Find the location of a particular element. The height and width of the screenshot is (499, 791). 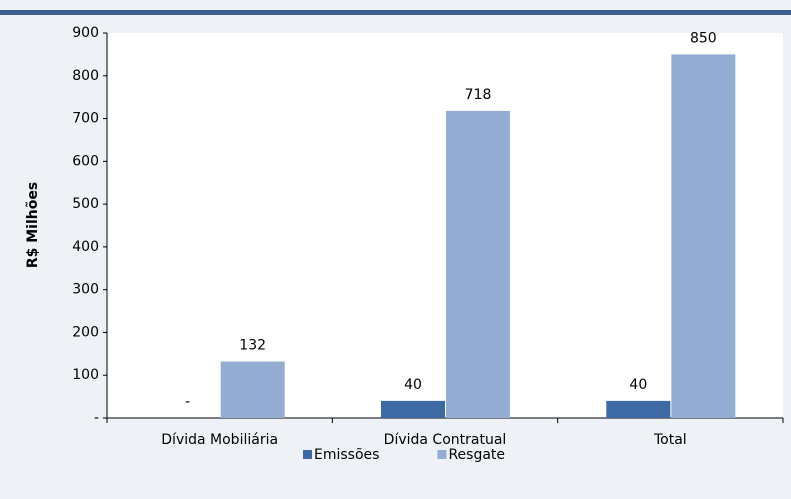

legend-label: Resgate is located at coordinates (476, 455).